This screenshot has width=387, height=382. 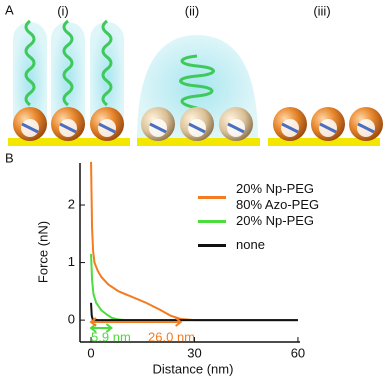 What do you see at coordinates (42, 252) in the screenshot?
I see `y-axis-title: Force (nN)` at bounding box center [42, 252].